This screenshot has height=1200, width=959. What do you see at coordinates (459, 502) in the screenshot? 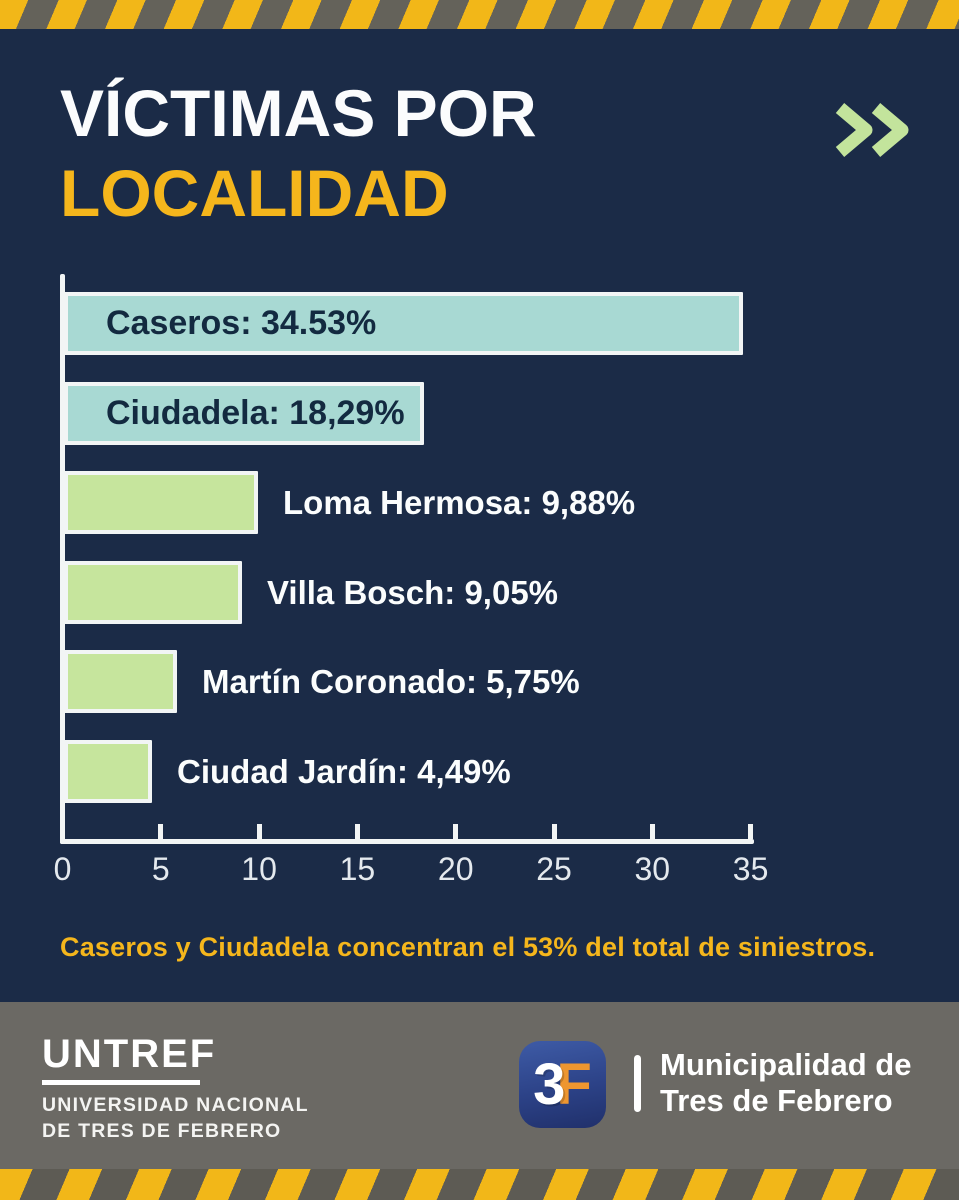
I see `bar-label-loma-hermosa: Loma Hermosa: 9,88%` at bounding box center [459, 502].